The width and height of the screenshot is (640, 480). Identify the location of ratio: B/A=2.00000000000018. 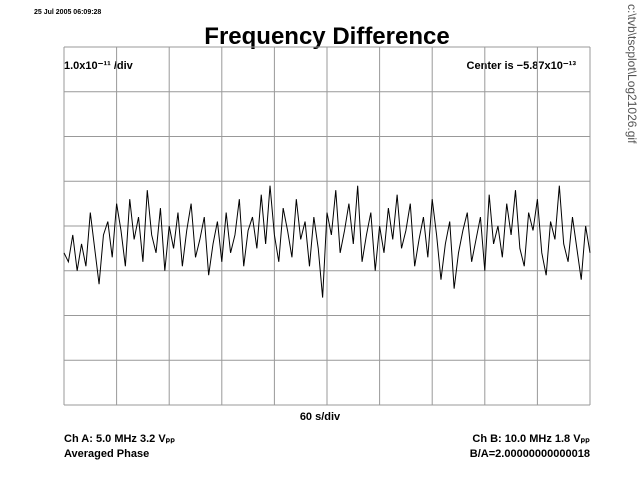
(530, 454).